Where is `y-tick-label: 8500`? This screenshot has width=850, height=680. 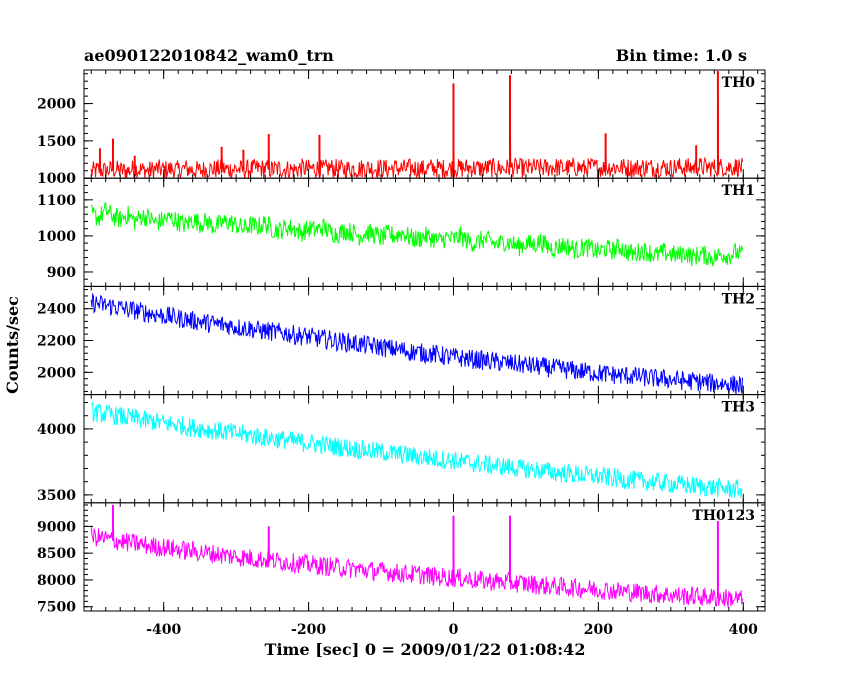
y-tick-label: 8500 is located at coordinates (56, 554).